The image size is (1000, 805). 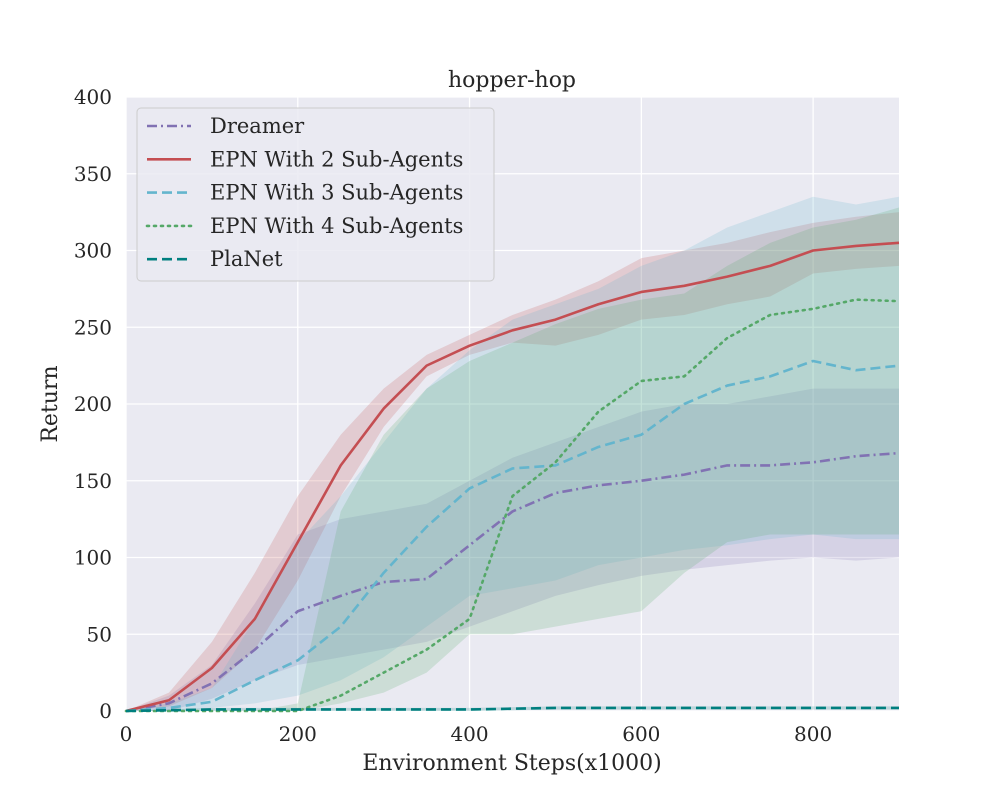 What do you see at coordinates (813, 734) in the screenshot?
I see `x-tick-label: 800` at bounding box center [813, 734].